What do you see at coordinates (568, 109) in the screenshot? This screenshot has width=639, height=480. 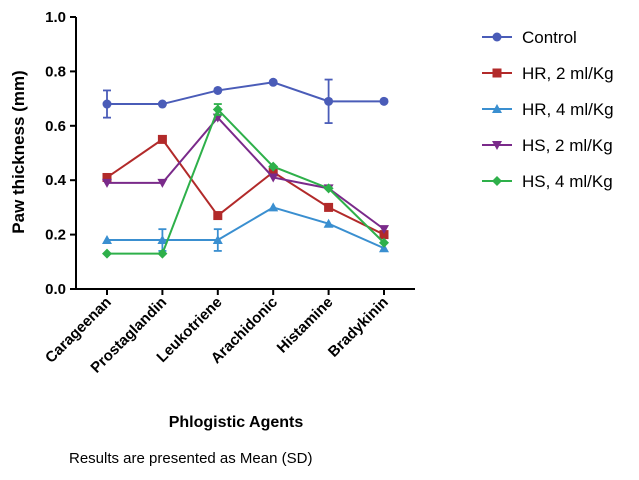 I see `legend-label: HR, 4 ml/Kg` at bounding box center [568, 109].